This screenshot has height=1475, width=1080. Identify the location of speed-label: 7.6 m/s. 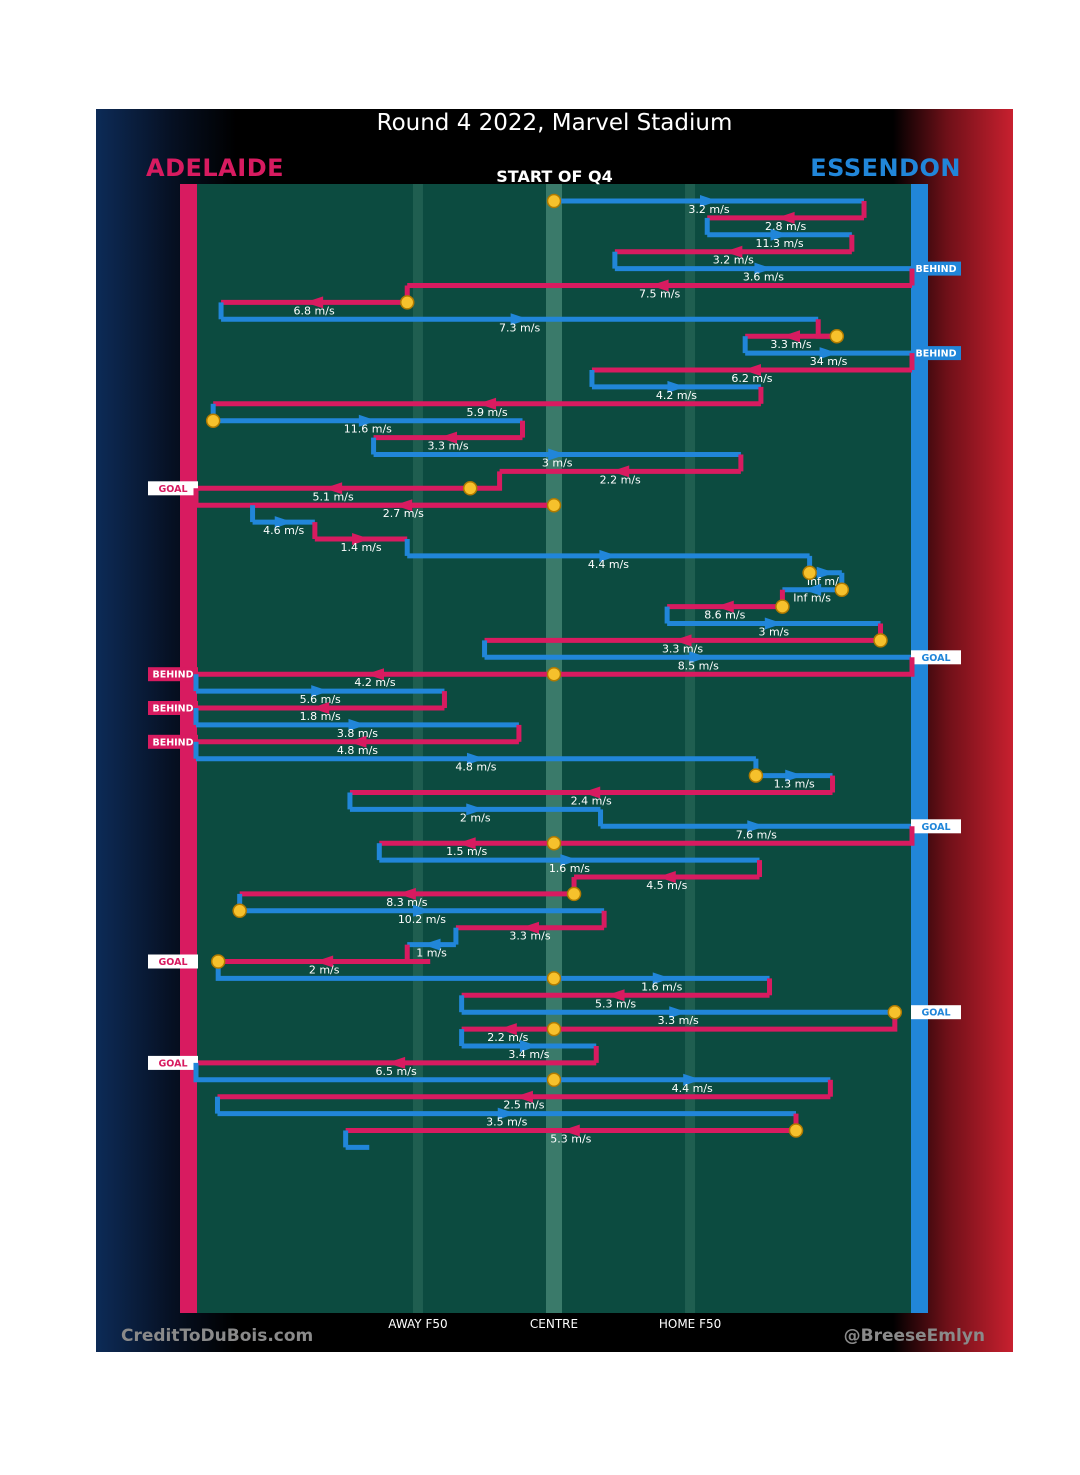
(756, 834).